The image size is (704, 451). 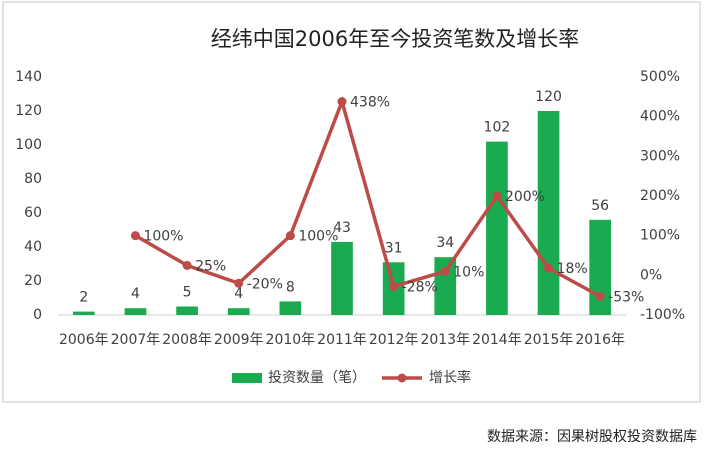 I want to click on bar-value-label: 31, so click(x=394, y=248).